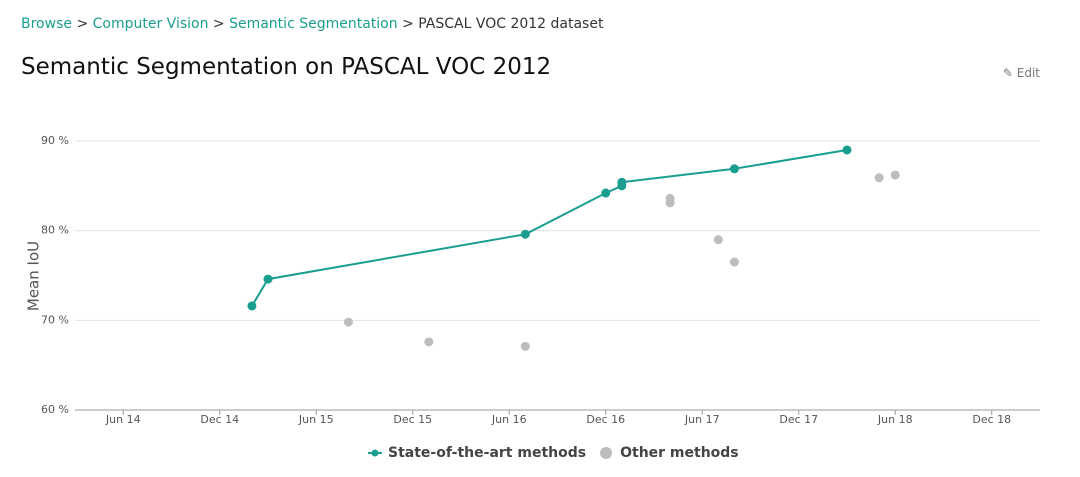 Image resolution: width=1080 pixels, height=477 pixels. What do you see at coordinates (702, 419) in the screenshot?
I see `x-tick-label: Jun 17` at bounding box center [702, 419].